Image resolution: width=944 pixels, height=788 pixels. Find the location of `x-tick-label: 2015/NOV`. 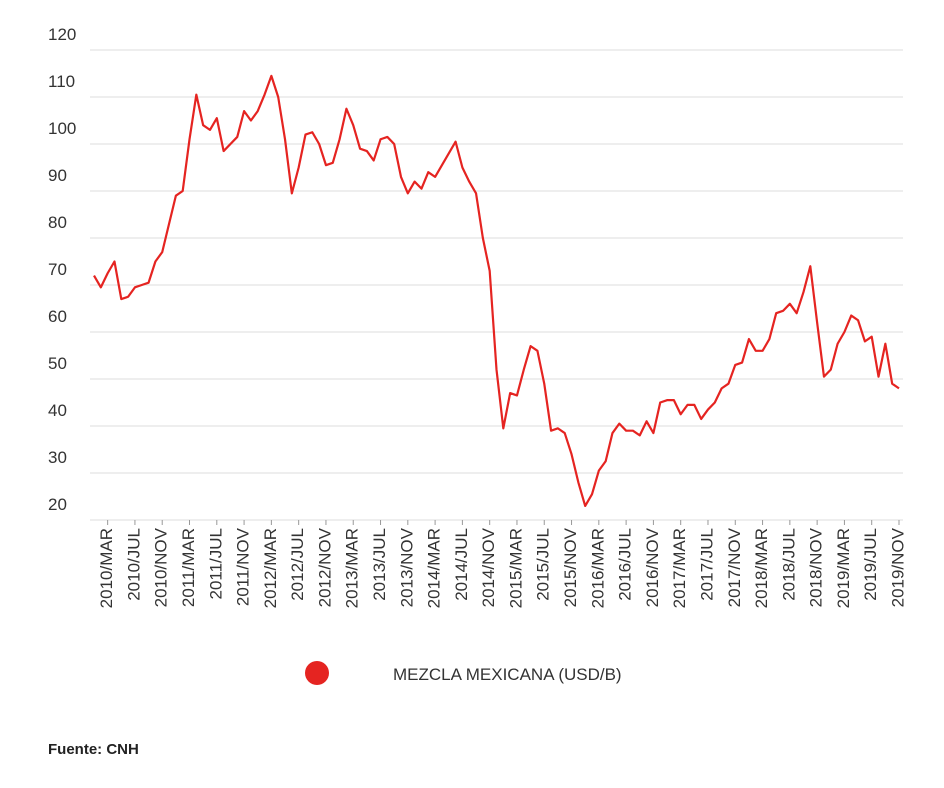

x-tick-label: 2015/NOV is located at coordinates (570, 567).